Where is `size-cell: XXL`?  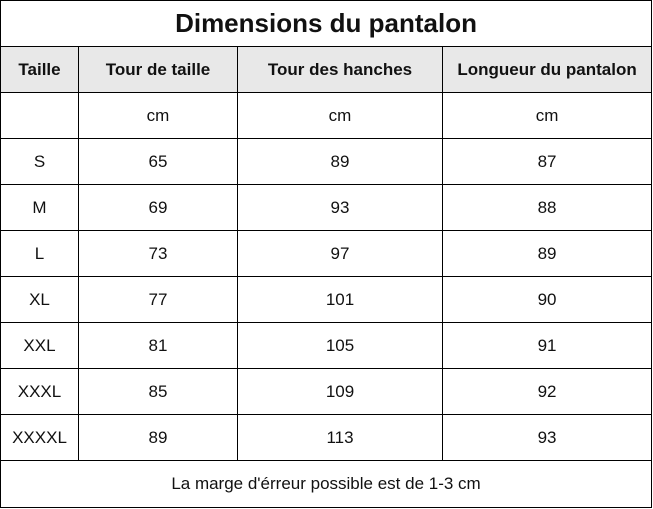
size-cell: XXL is located at coordinates (39, 345).